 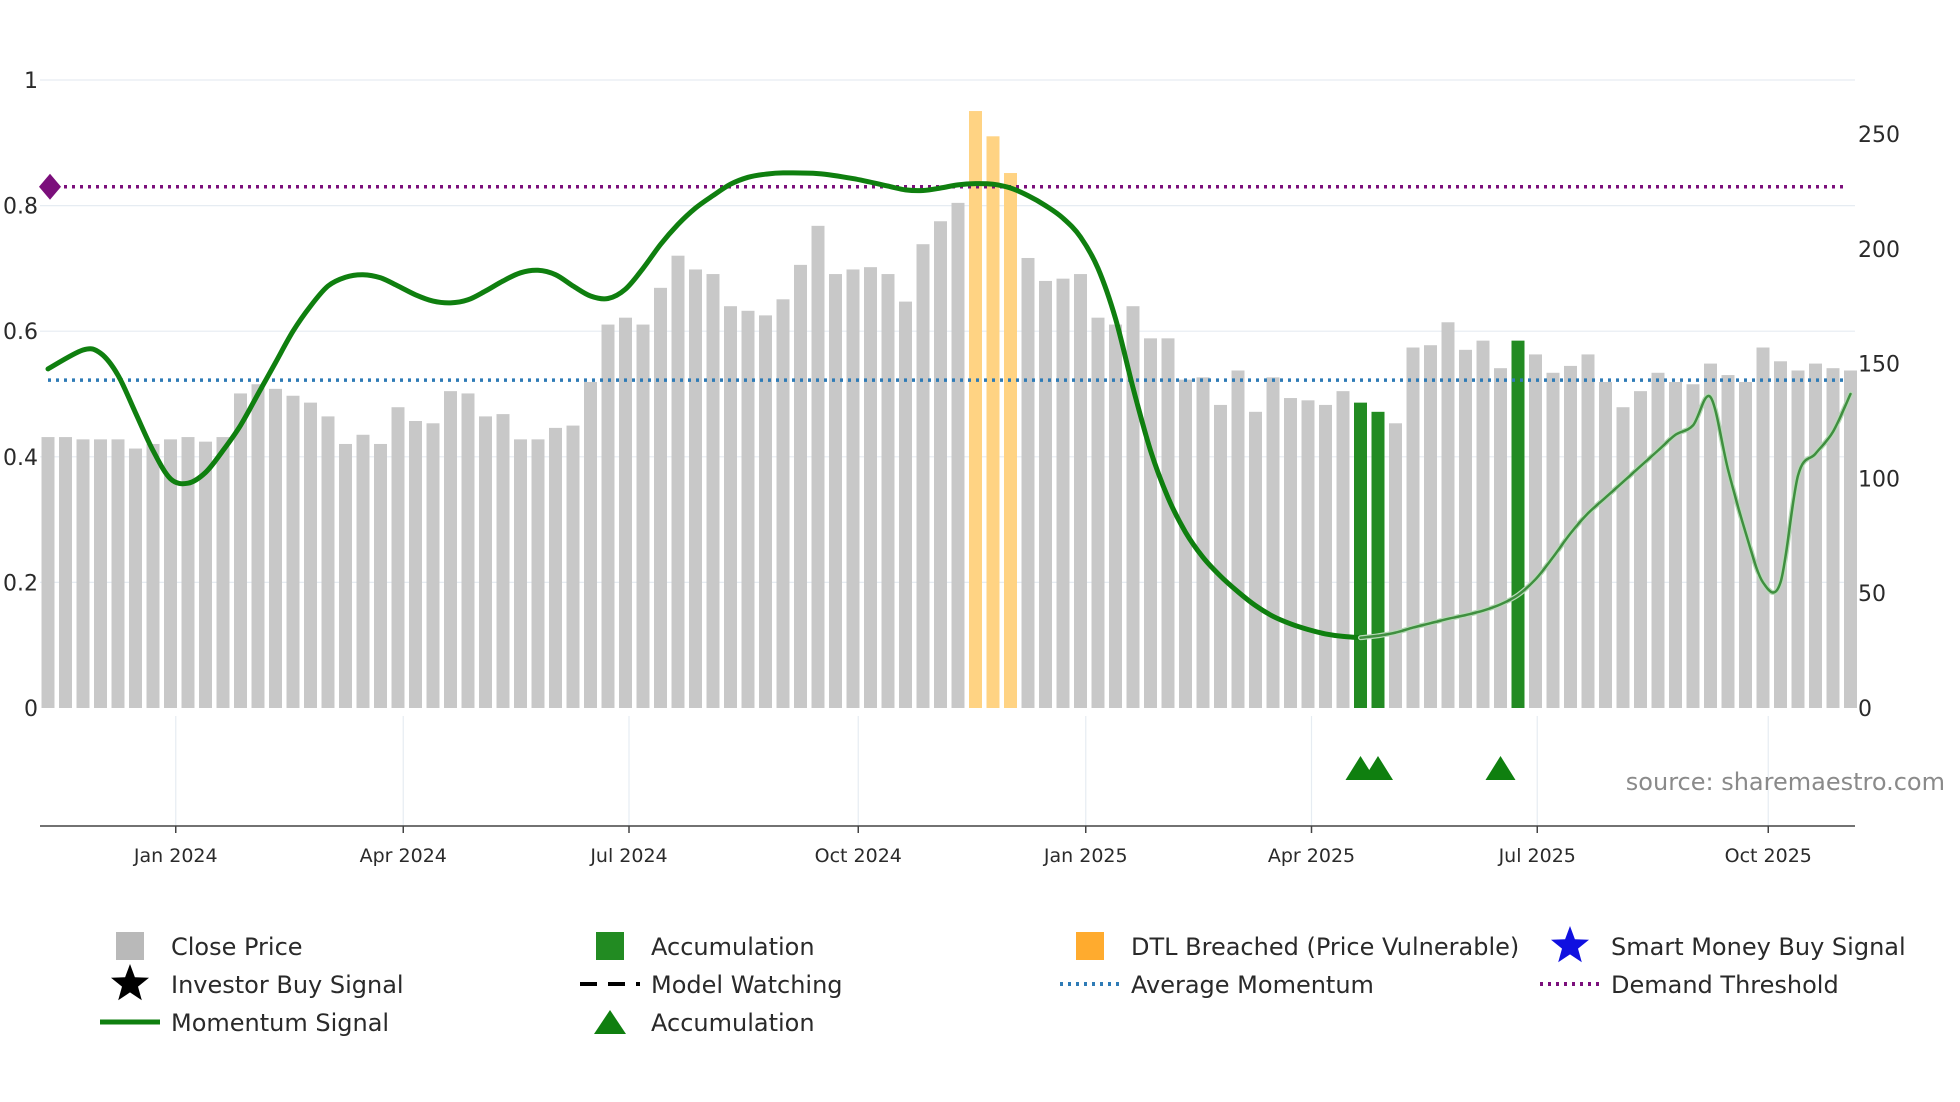 What do you see at coordinates (280, 1023) in the screenshot?
I see `legend-label: Momentum Signal` at bounding box center [280, 1023].